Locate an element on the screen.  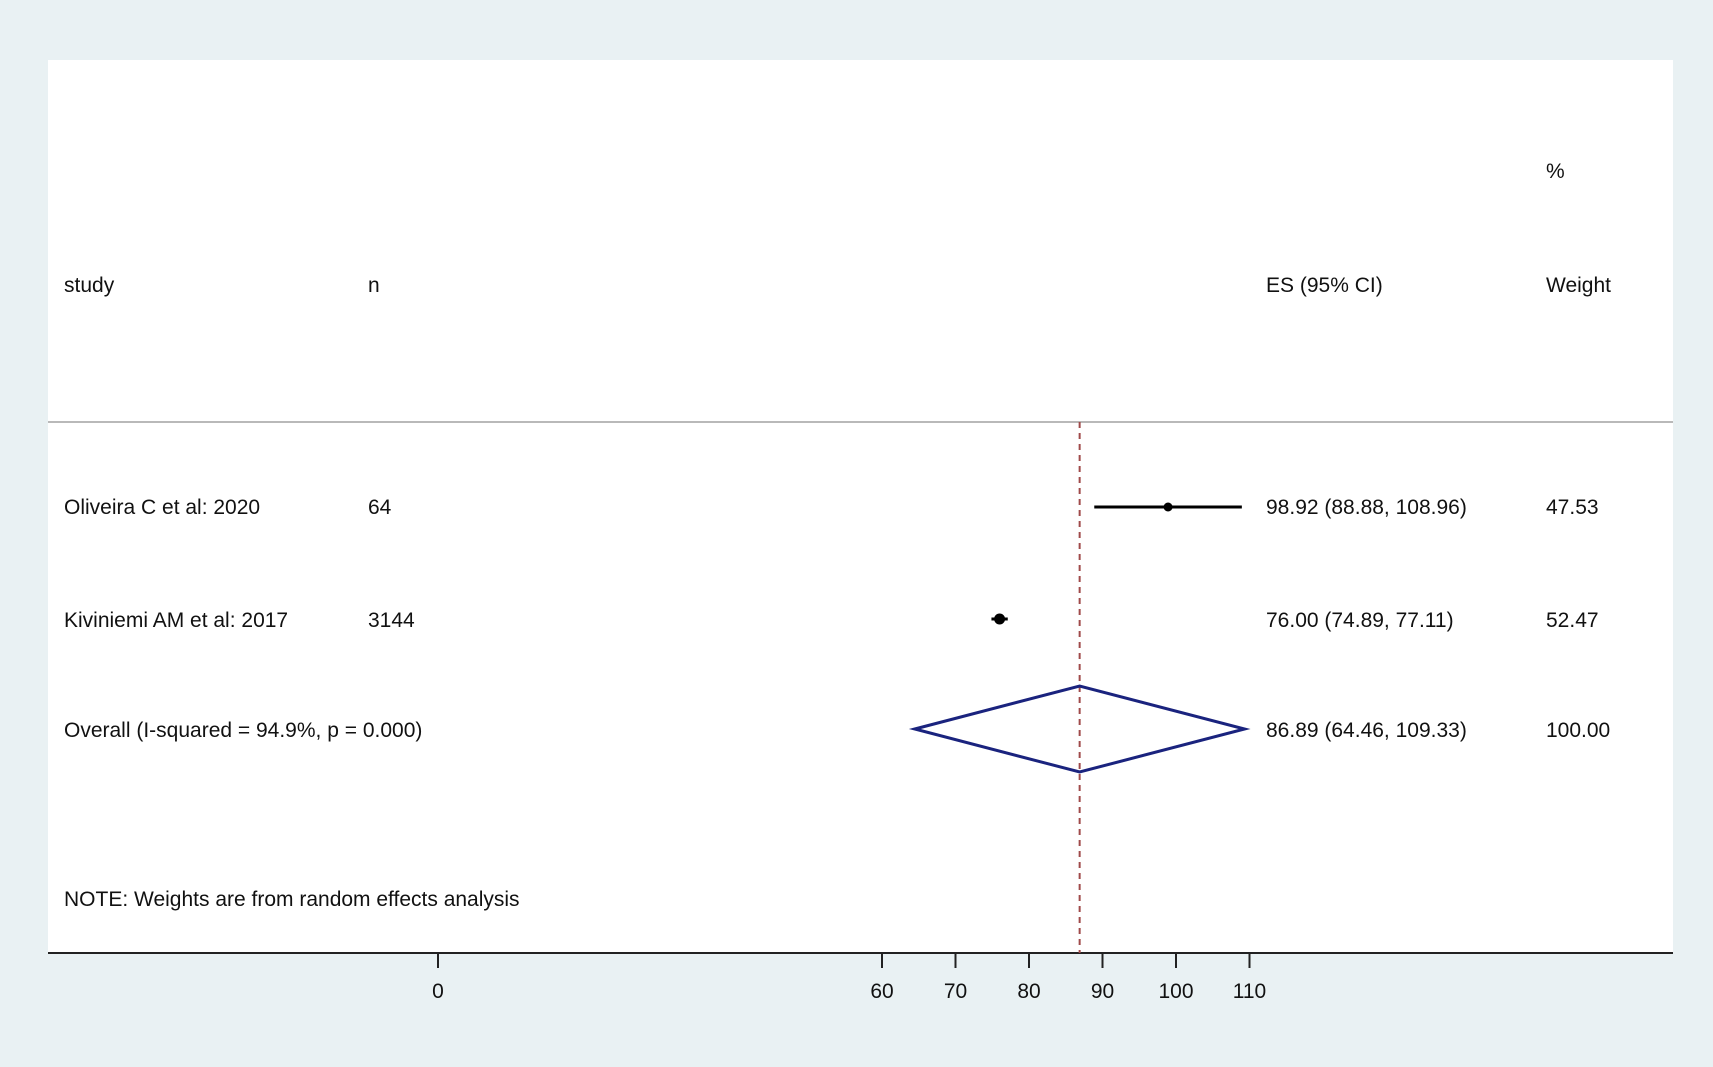
header-es-ci: ES (95% CI) is located at coordinates (1324, 285).